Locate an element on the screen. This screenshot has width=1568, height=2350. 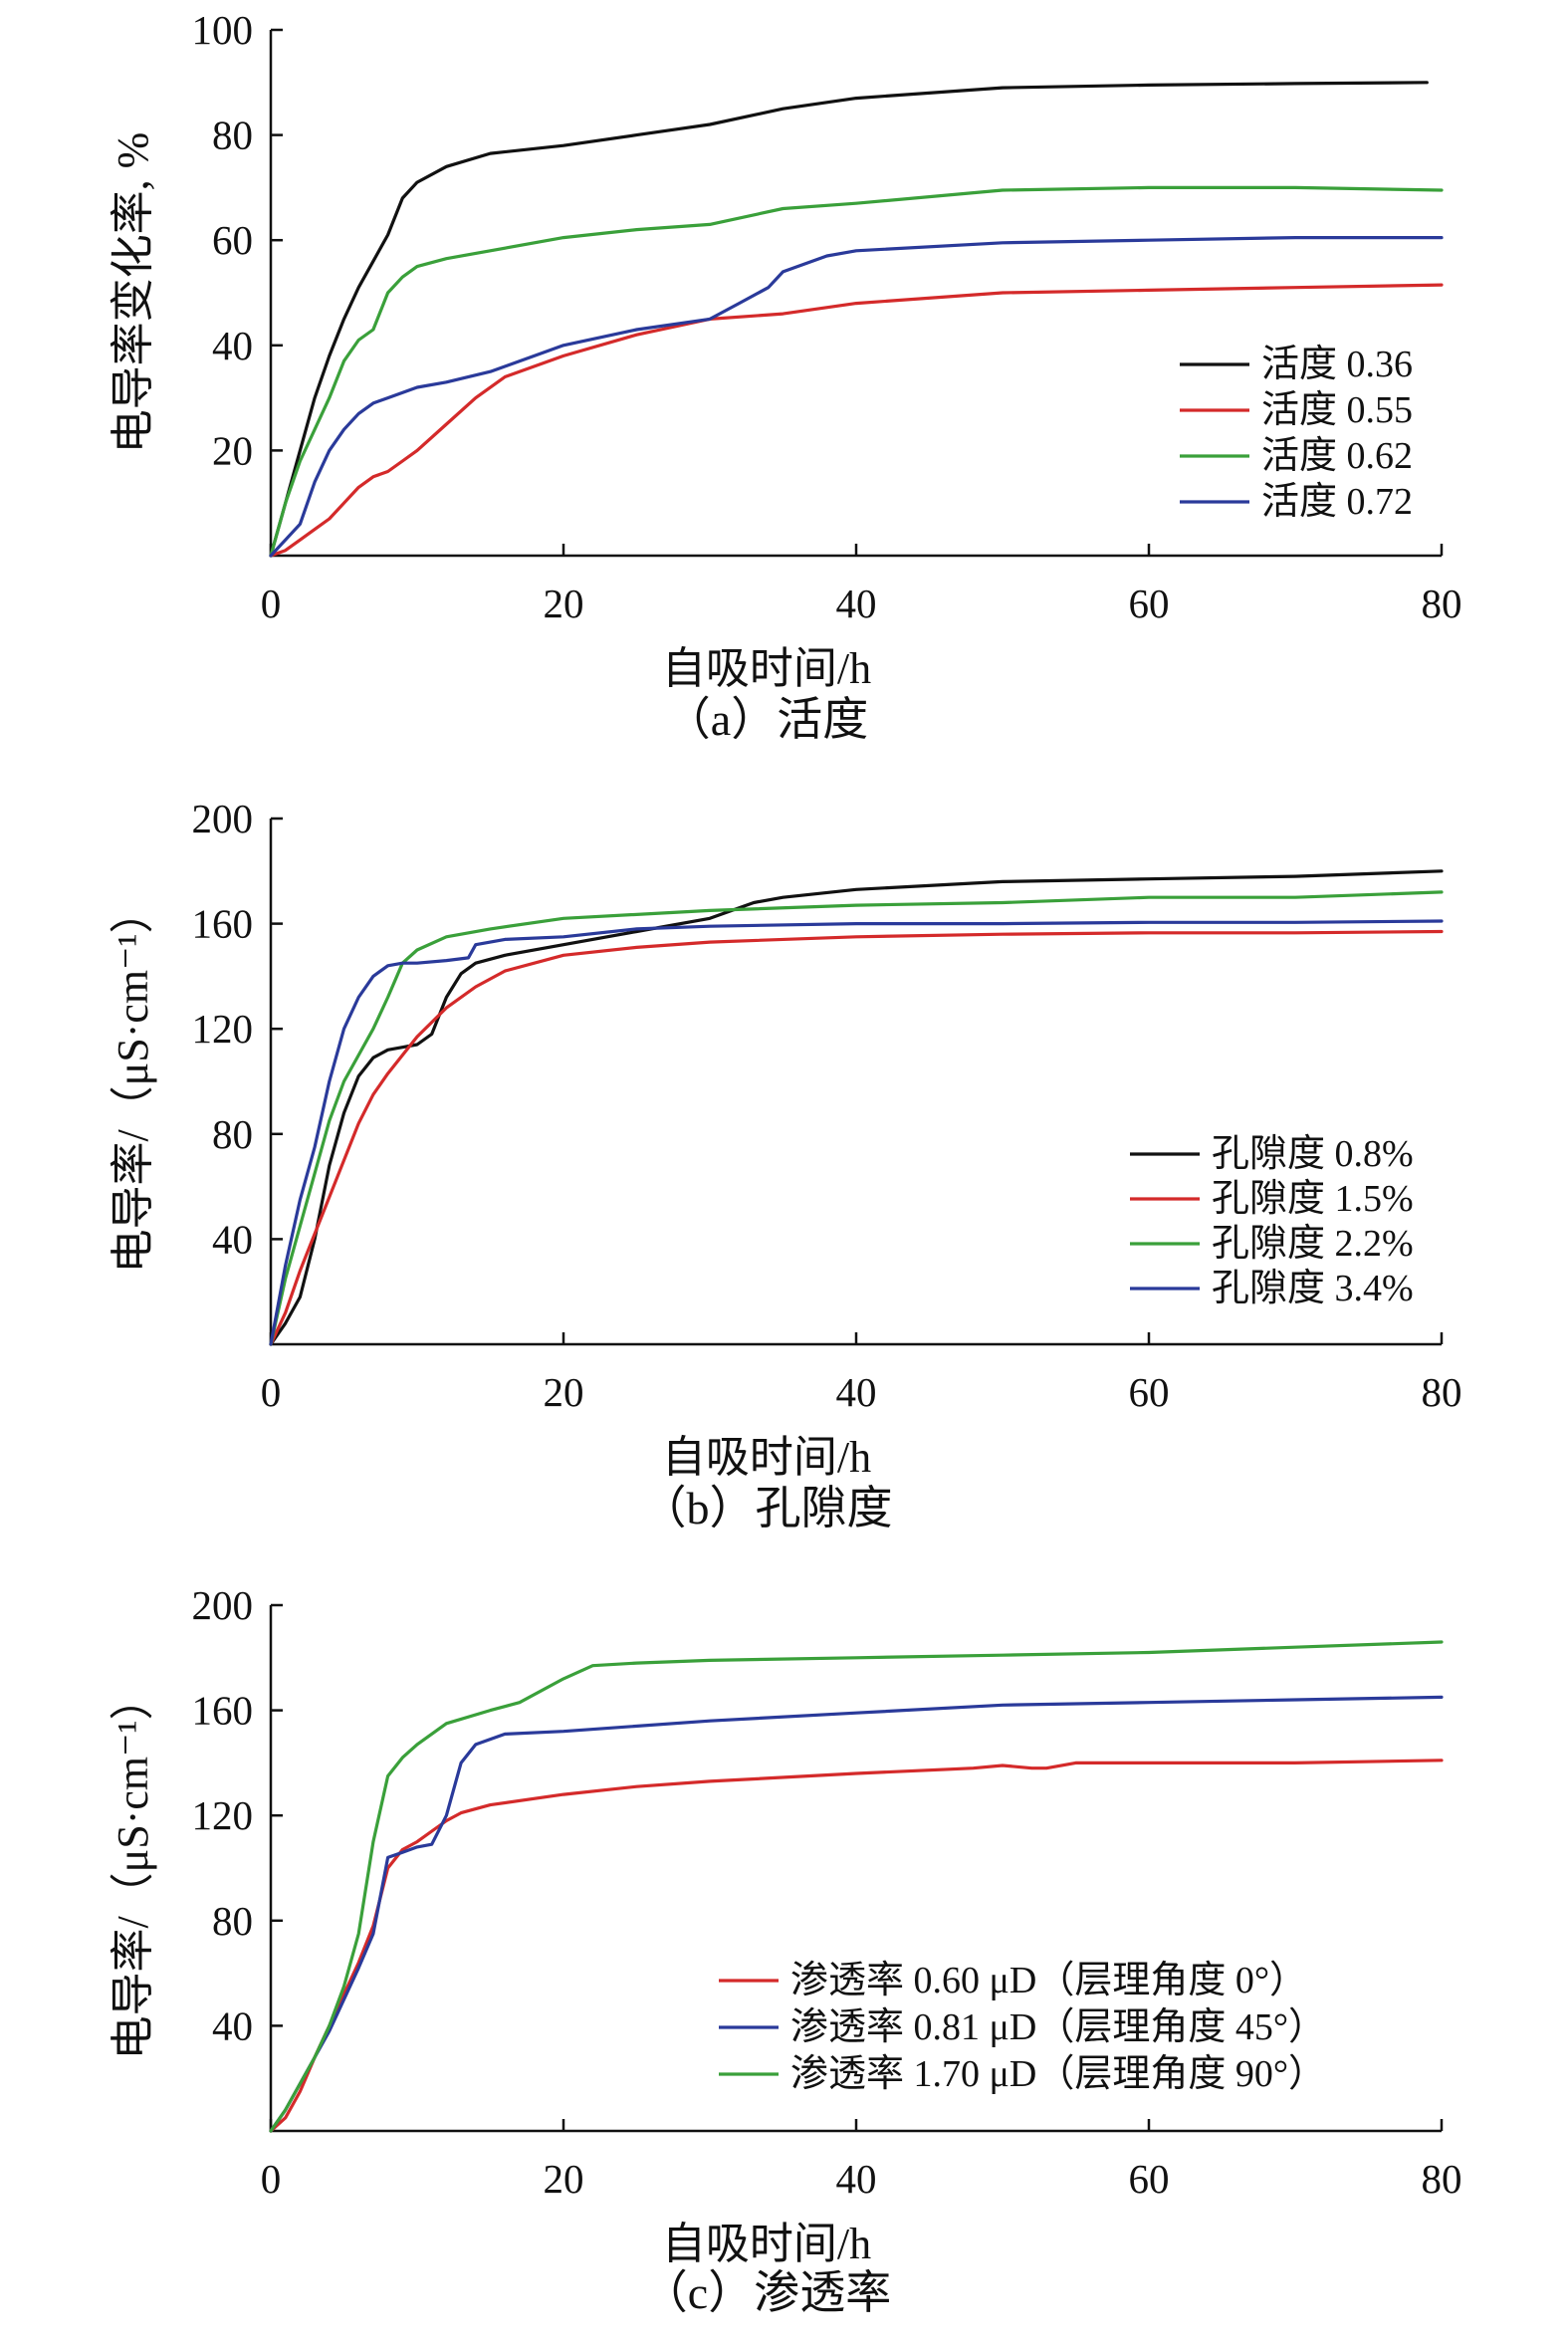
y-tick-label: 100 is located at coordinates (223, 30).